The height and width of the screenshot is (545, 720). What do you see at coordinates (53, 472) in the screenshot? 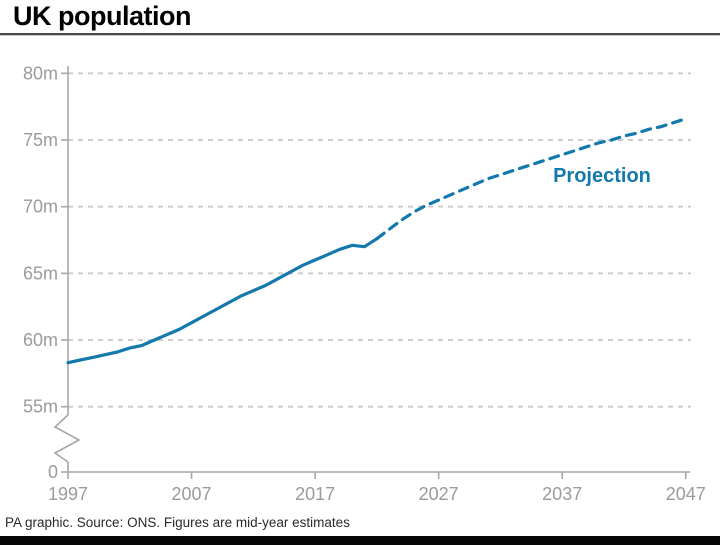
I see `y-tick-label-zero: 0` at bounding box center [53, 472].